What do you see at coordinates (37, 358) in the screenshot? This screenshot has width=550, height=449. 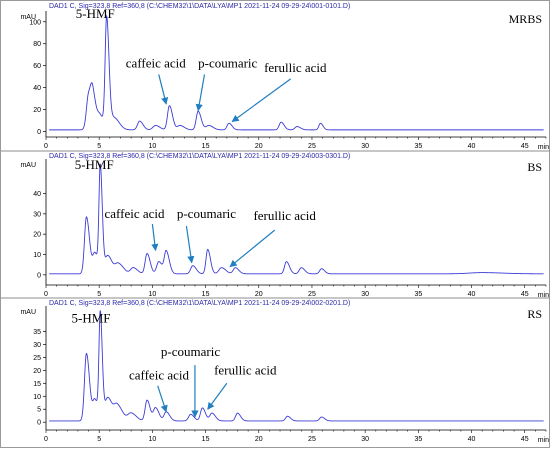 I see `y-tick-label: 25` at bounding box center [37, 358].